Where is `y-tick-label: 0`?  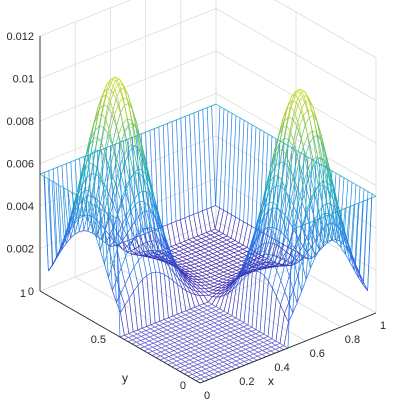 y-tick-label: 0 is located at coordinates (183, 386).